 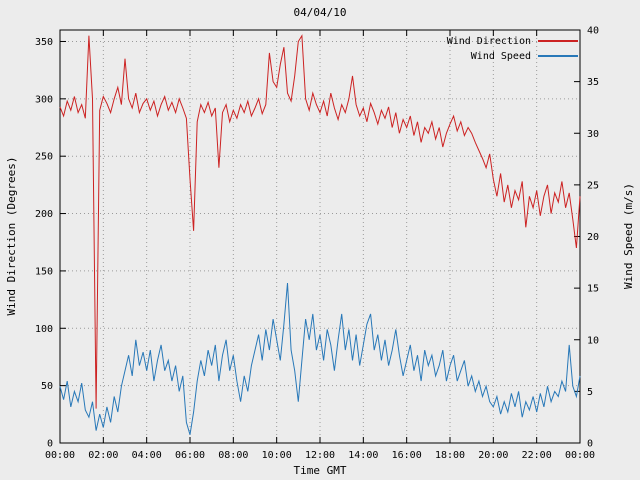 What do you see at coordinates (450, 455) in the screenshot?
I see `svg-text: 18:00` at bounding box center [450, 455].